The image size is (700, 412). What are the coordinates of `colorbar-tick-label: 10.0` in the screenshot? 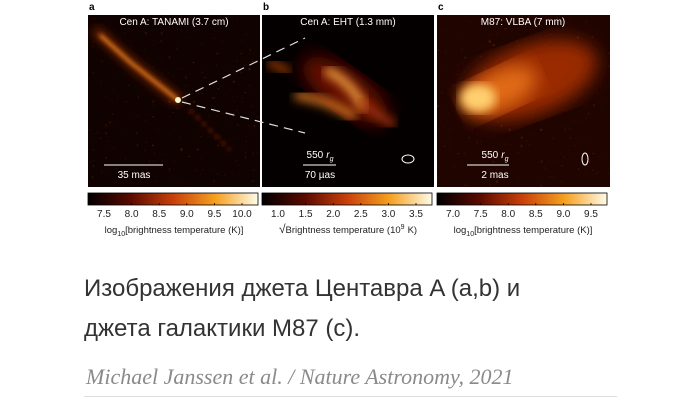 It's located at (242, 214).